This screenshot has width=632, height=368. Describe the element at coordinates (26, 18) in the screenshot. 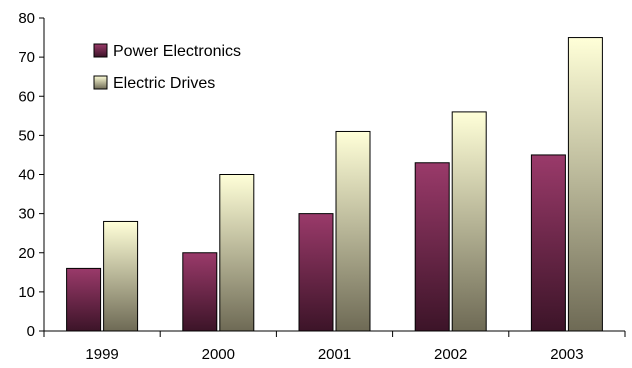

I see `y-tick-label: 80` at that location.